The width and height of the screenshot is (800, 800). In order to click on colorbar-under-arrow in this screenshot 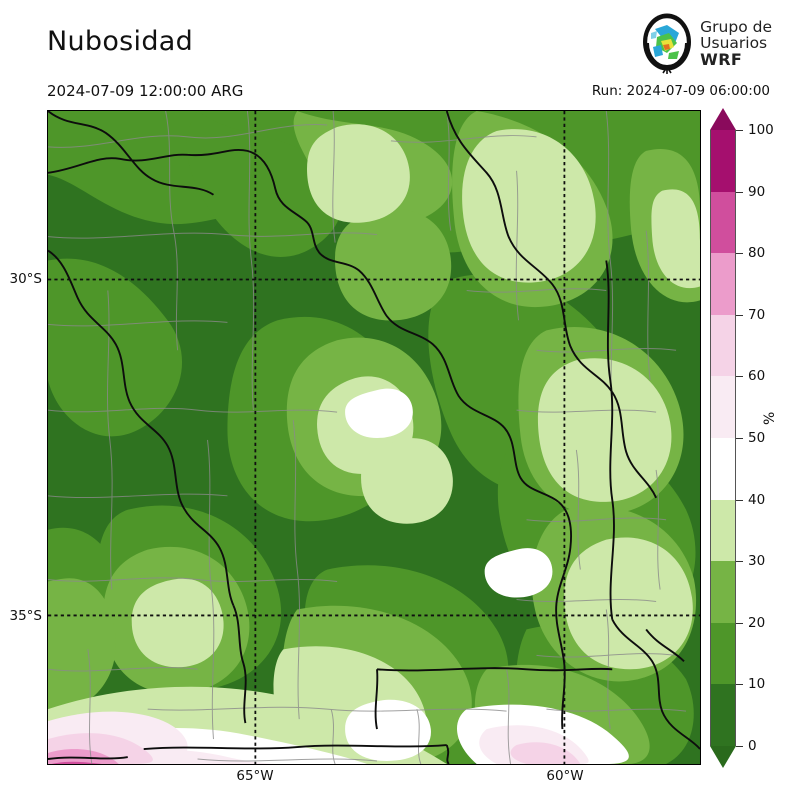, I will do `click(723, 757)`.